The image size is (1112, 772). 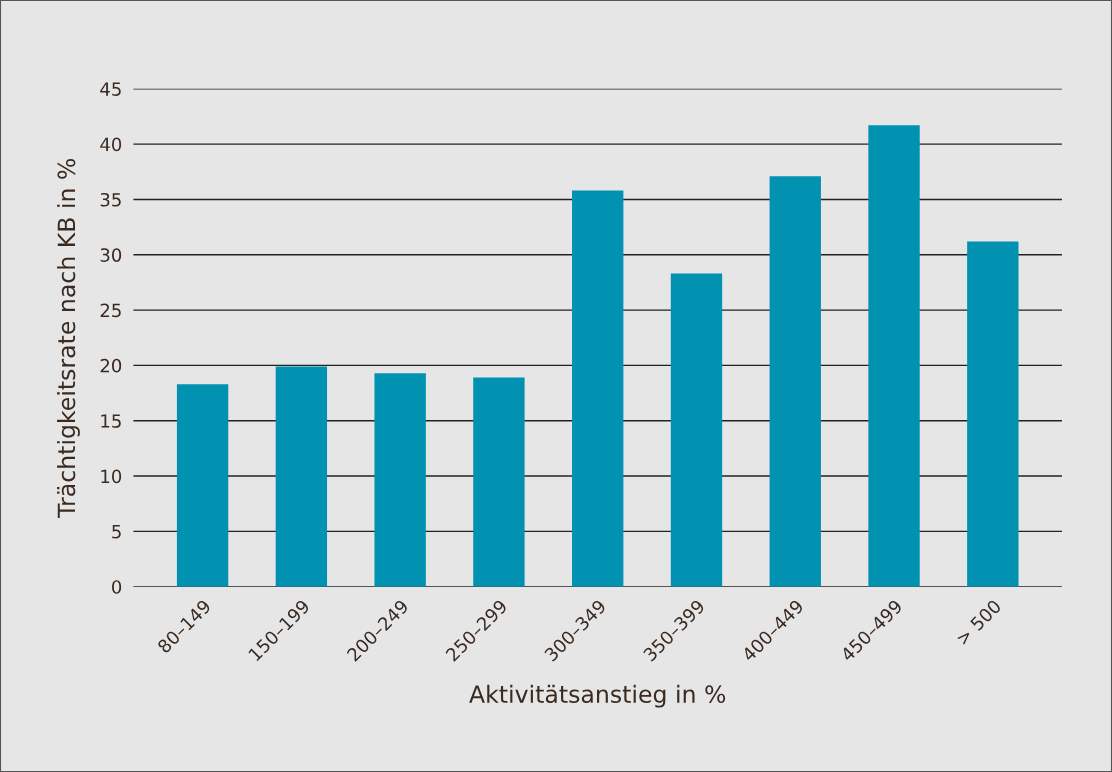 I want to click on x-tick-label: > 500, so click(x=978, y=622).